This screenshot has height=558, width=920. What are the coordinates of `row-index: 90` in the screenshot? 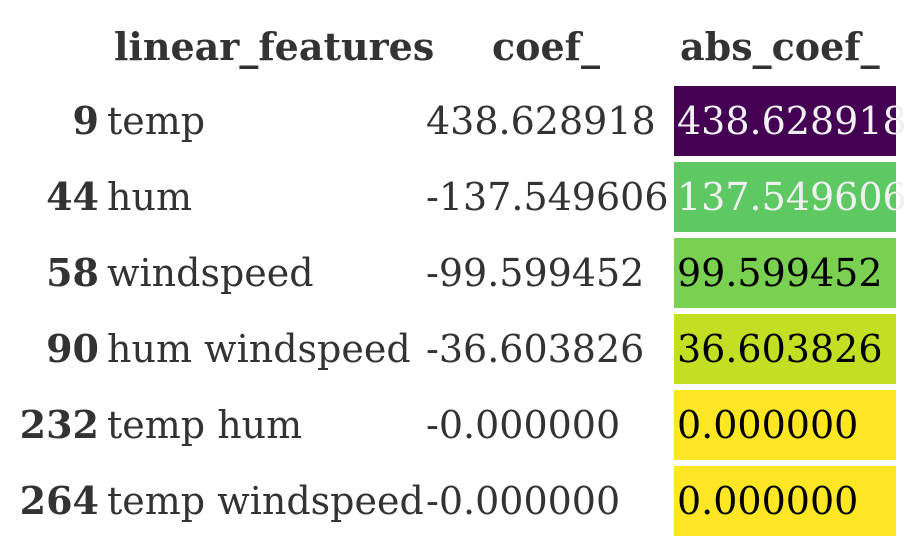 It's located at (72, 348).